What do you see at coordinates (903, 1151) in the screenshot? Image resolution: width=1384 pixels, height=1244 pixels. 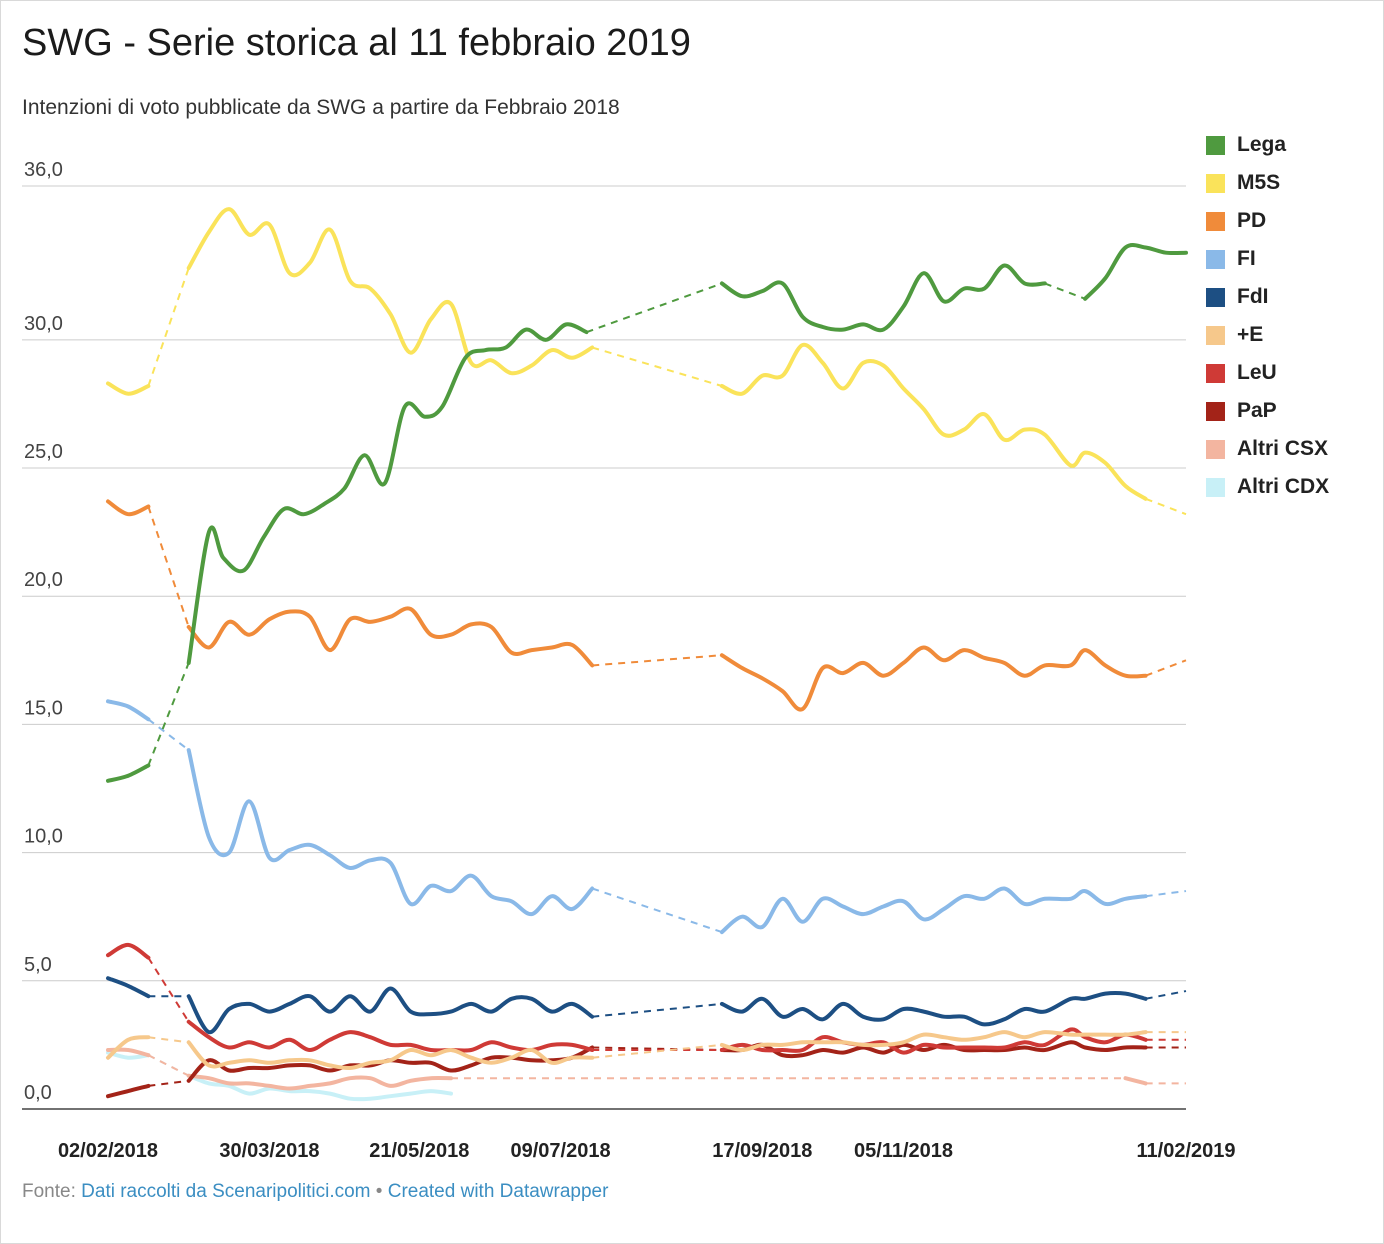 I see `x-tick-label: 05/11/2018` at bounding box center [903, 1151].